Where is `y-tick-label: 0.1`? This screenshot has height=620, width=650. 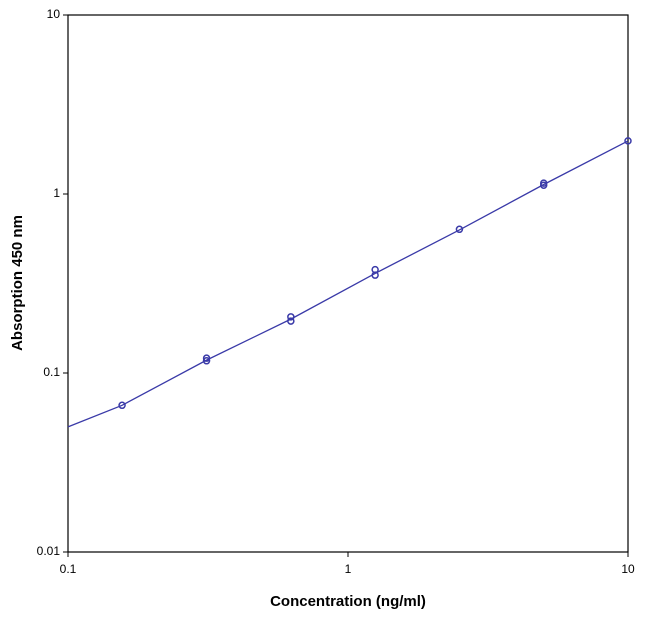
y-tick-label: 0.1 is located at coordinates (51, 372).